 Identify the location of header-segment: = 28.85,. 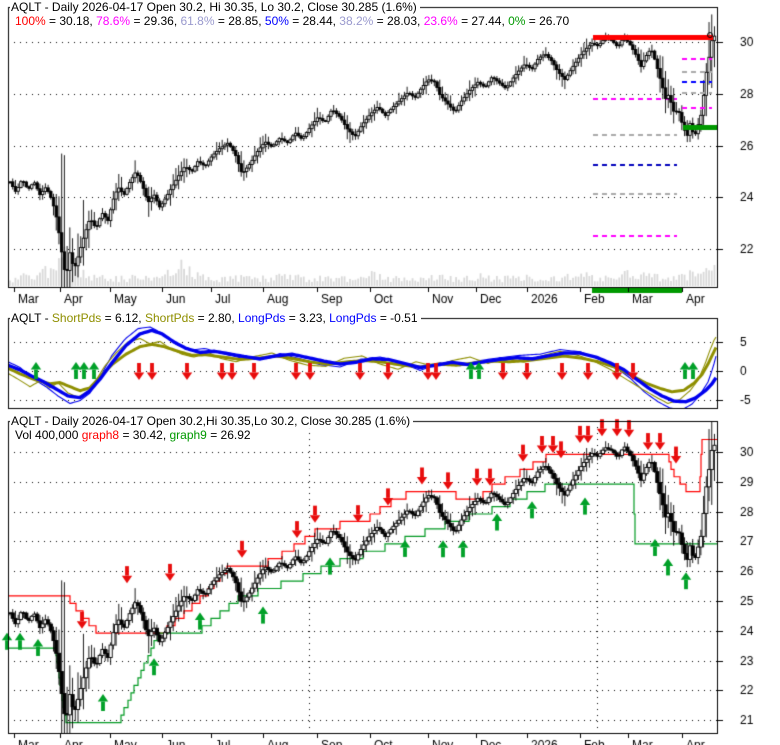
(239, 21).